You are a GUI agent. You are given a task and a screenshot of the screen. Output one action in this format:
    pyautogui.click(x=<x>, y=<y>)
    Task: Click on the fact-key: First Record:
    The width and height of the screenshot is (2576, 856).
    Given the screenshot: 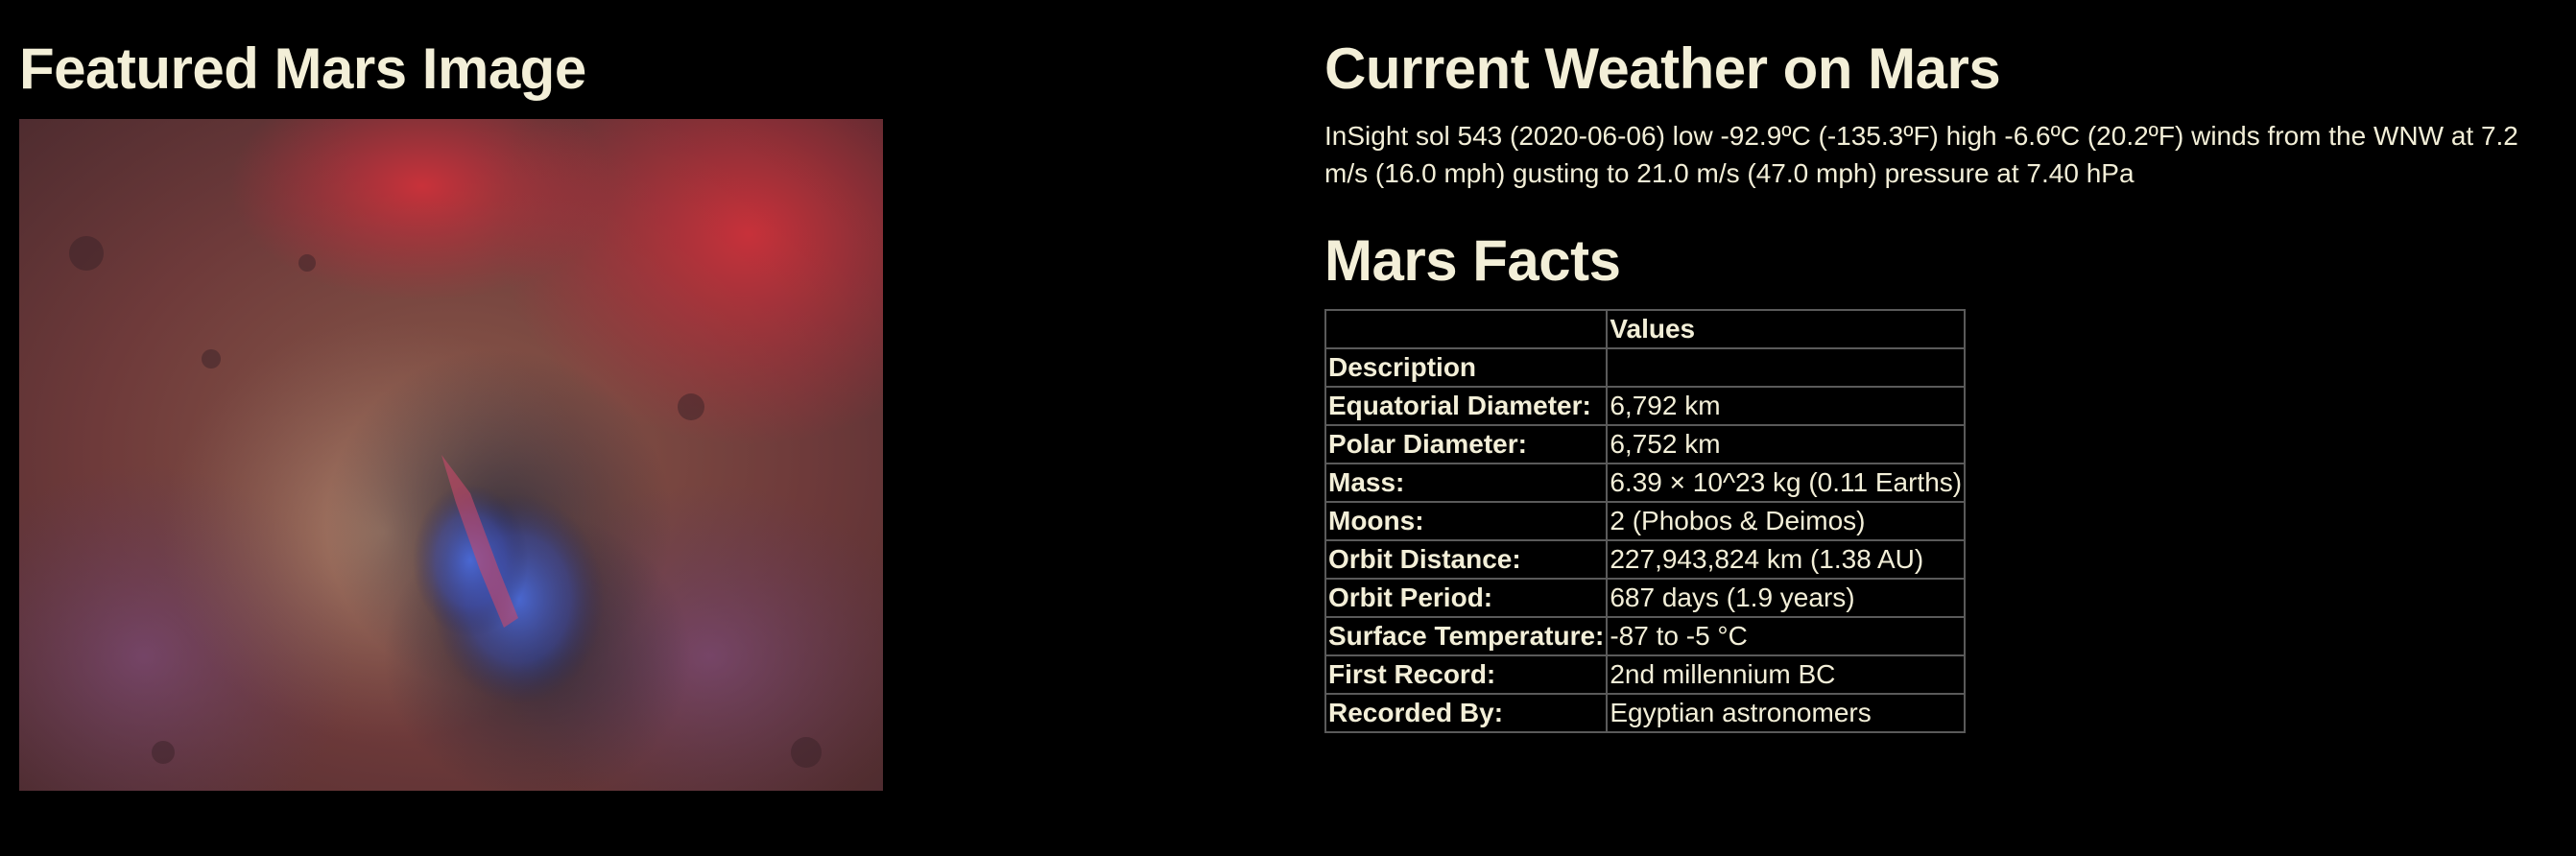 What is the action you would take?
    pyautogui.click(x=1466, y=675)
    